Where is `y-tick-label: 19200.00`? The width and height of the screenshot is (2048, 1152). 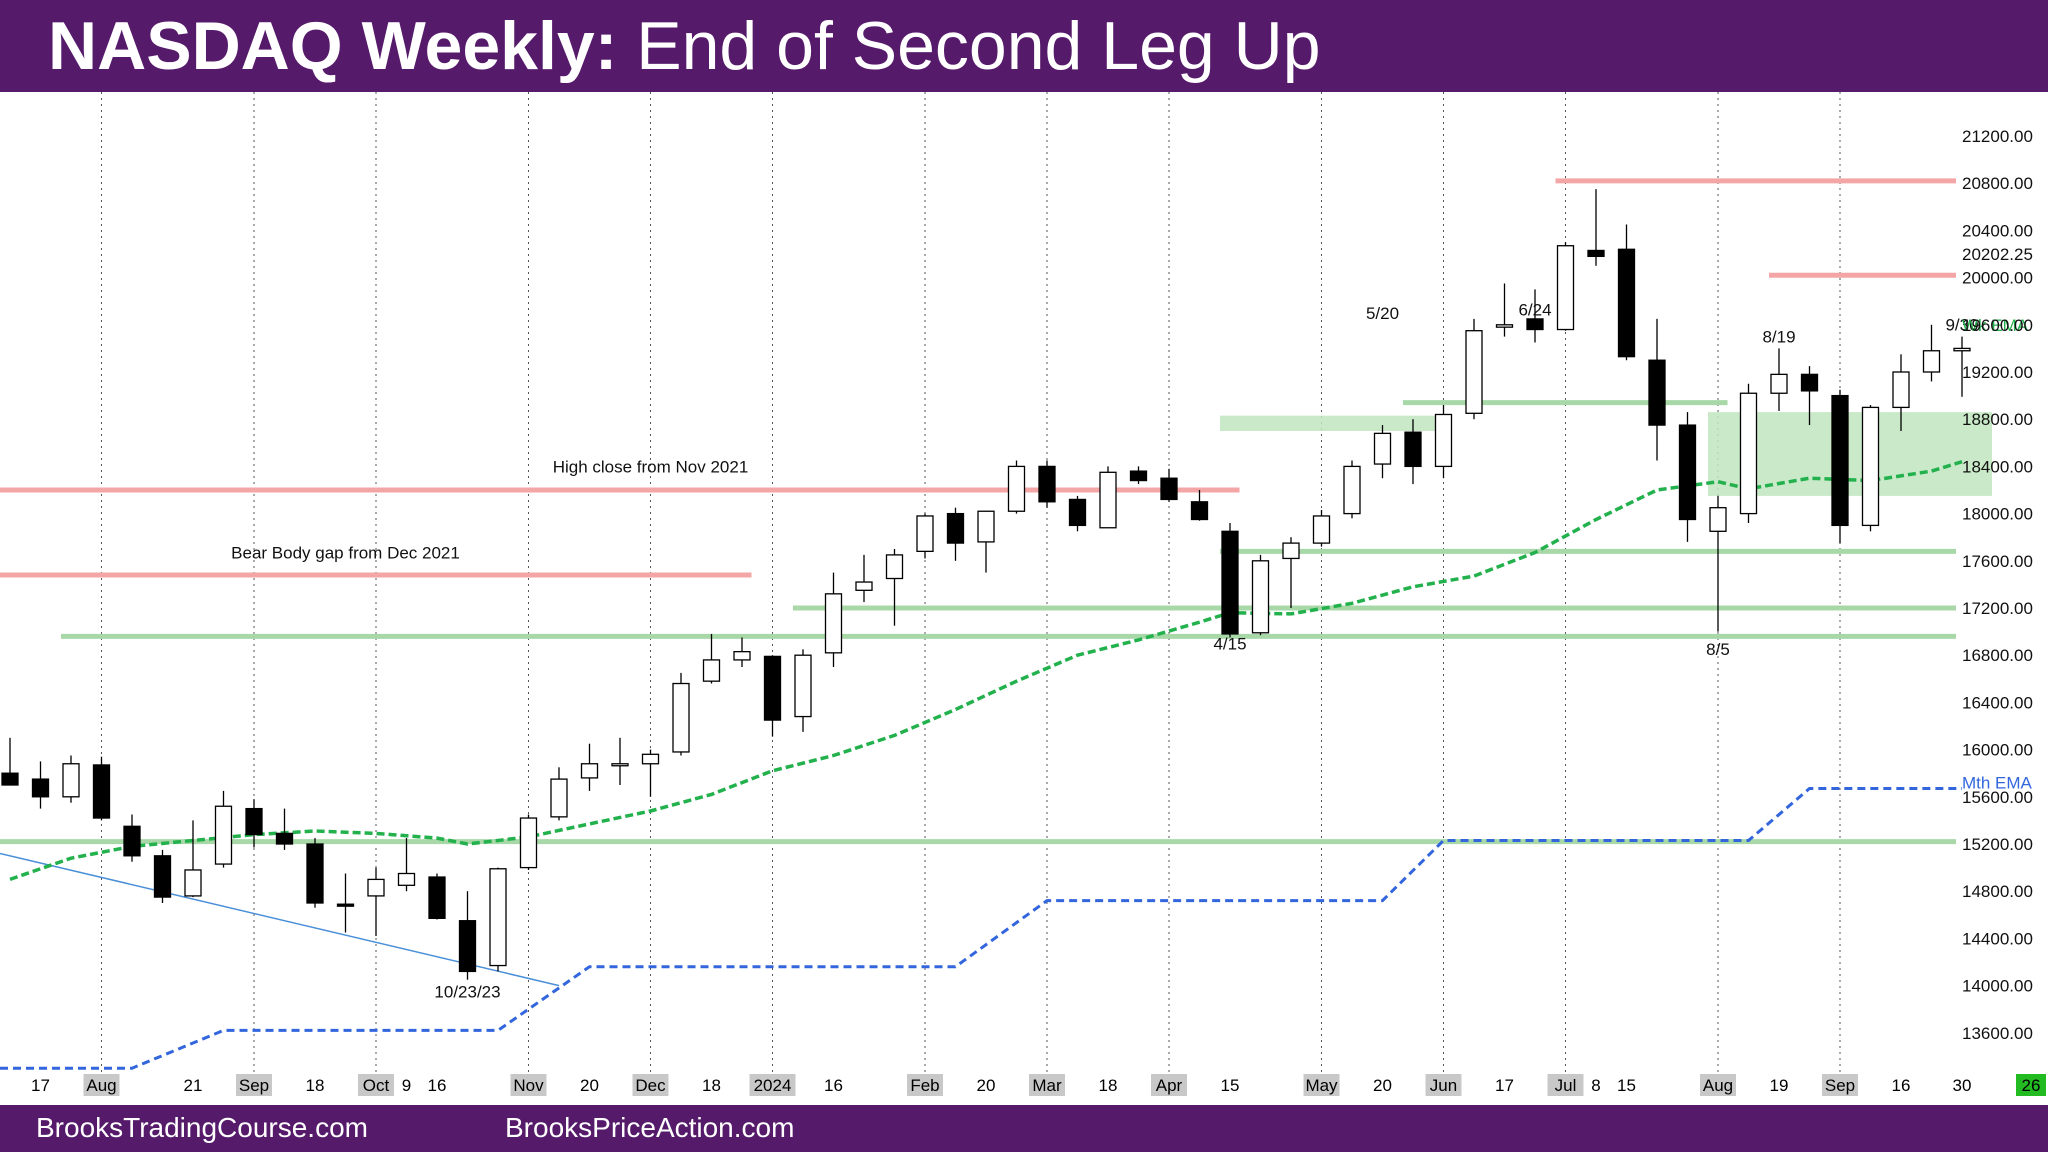 y-tick-label: 19200.00 is located at coordinates (1997, 372).